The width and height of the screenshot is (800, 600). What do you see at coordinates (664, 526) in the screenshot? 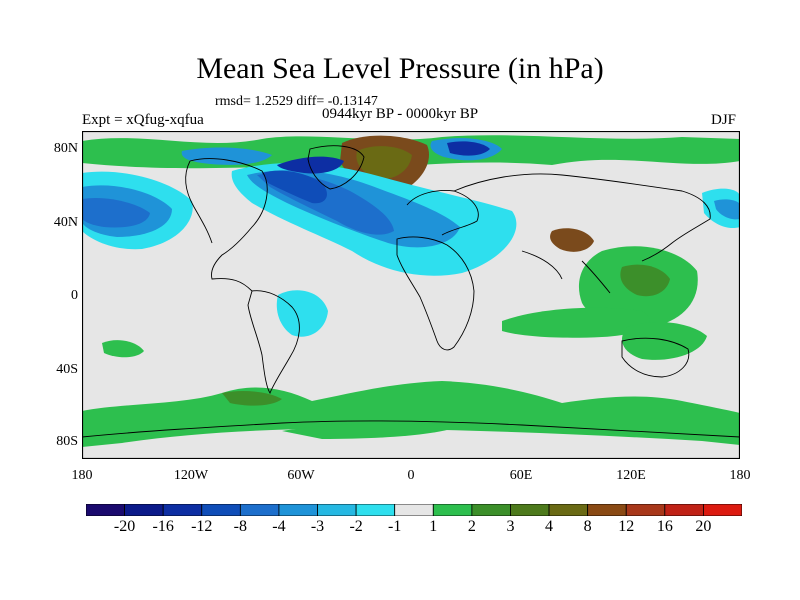
I see `colorbar-label: 16` at bounding box center [664, 526].